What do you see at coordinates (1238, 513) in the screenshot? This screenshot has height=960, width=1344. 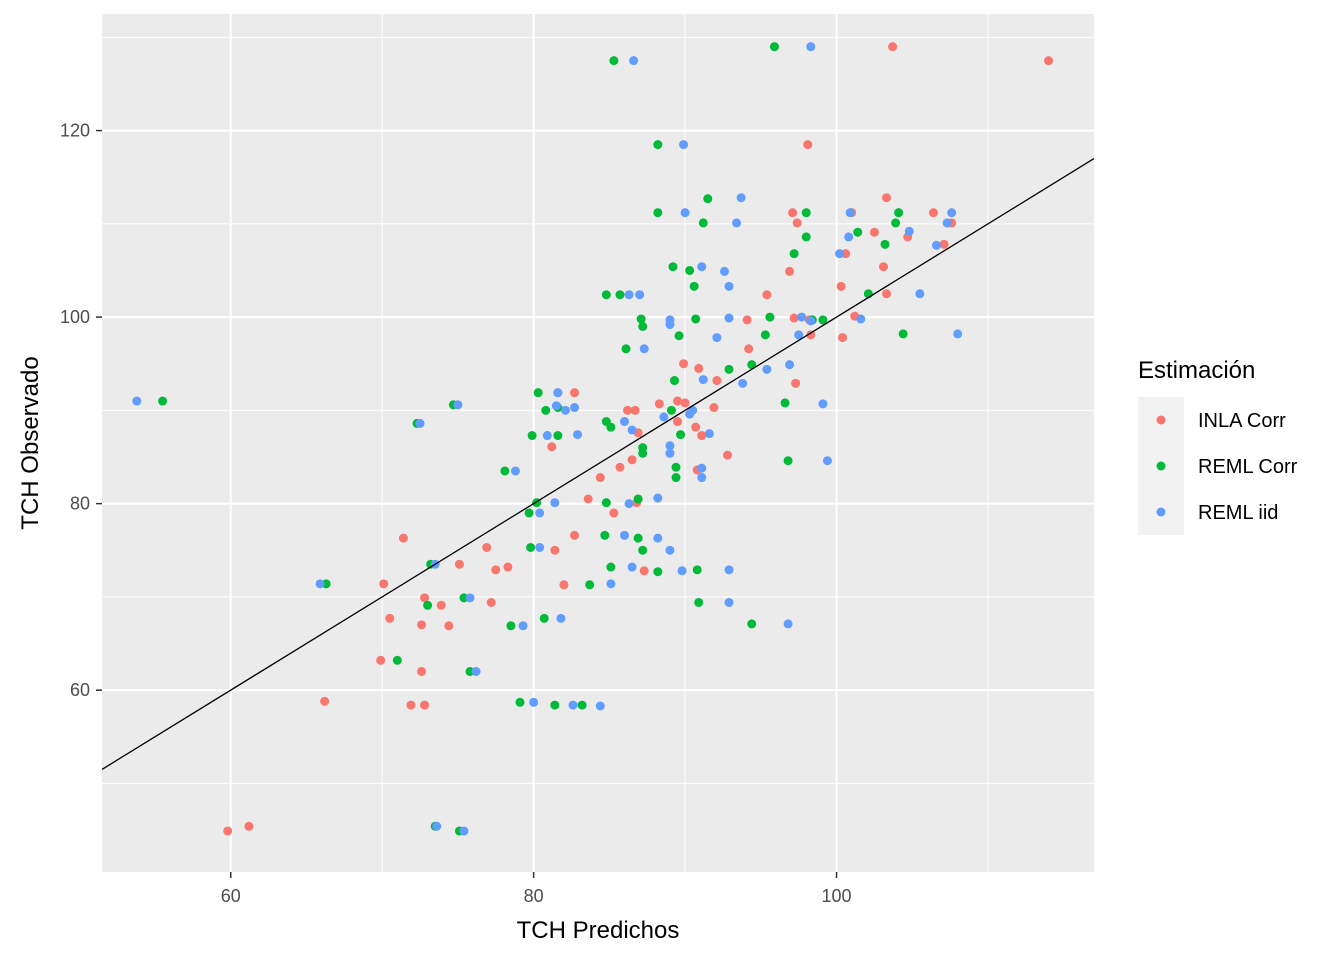 I see `legend-label: REML iid` at bounding box center [1238, 513].